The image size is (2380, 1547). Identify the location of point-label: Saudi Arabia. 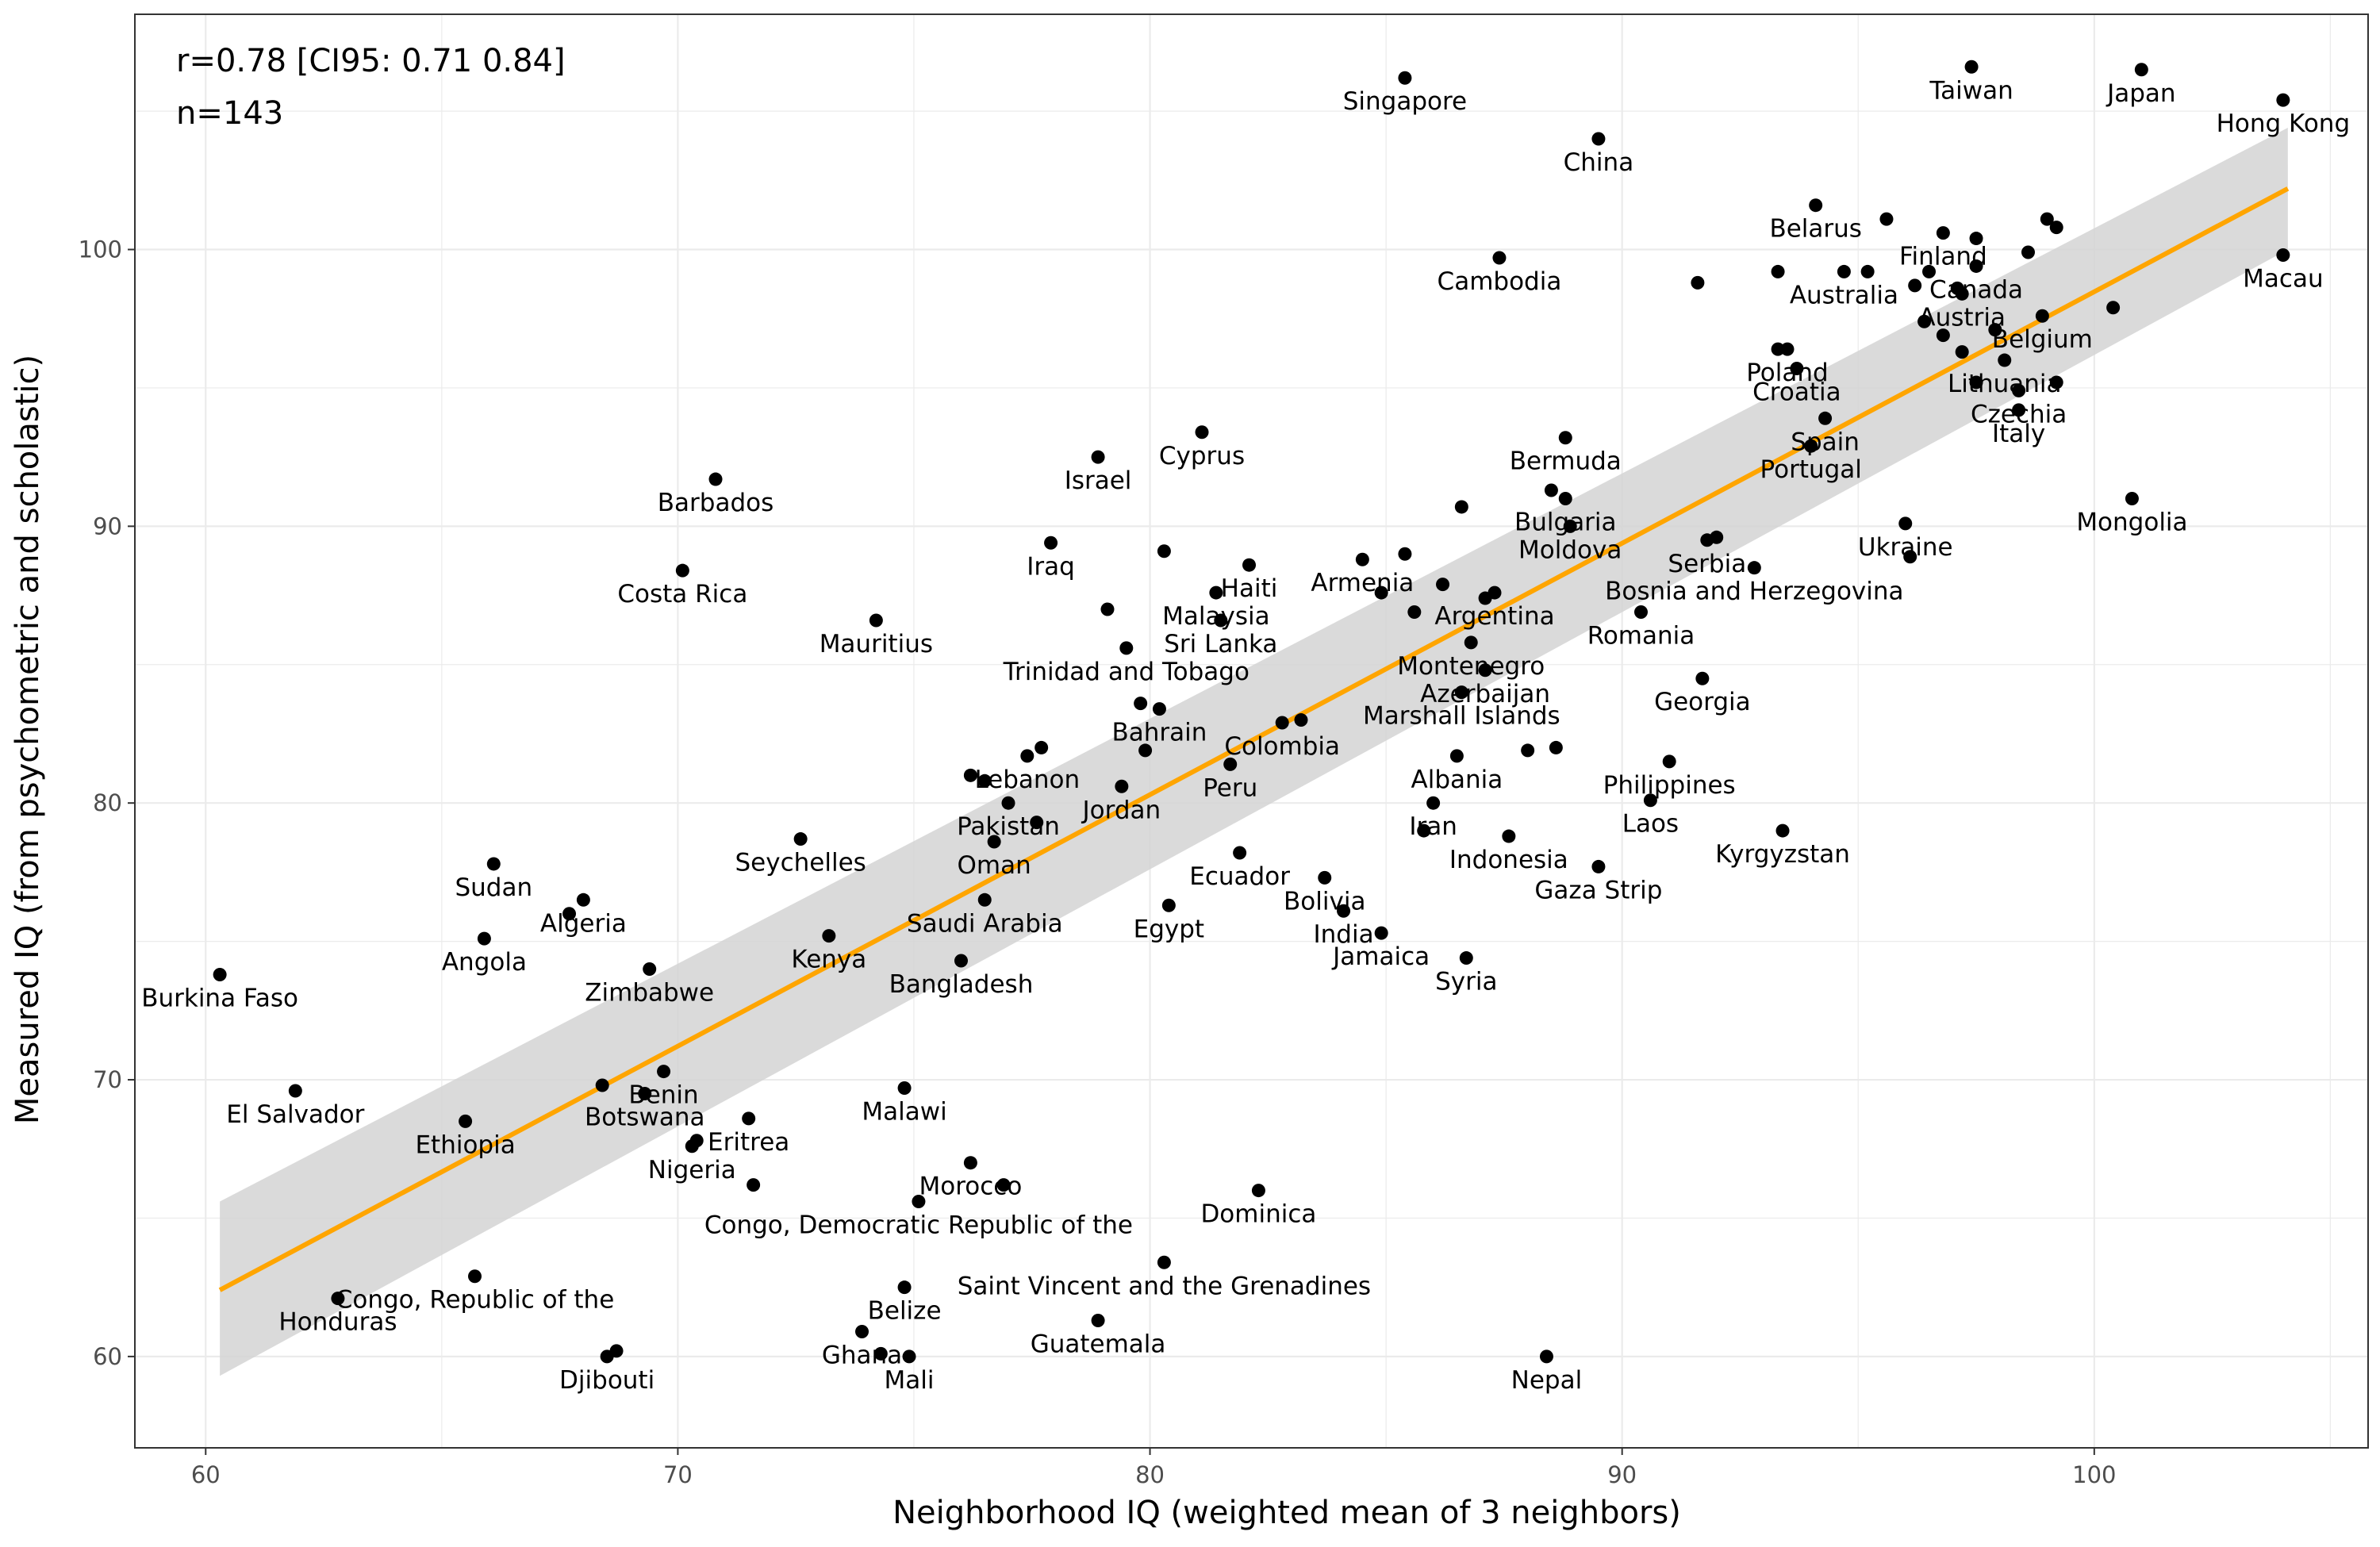
(985, 923).